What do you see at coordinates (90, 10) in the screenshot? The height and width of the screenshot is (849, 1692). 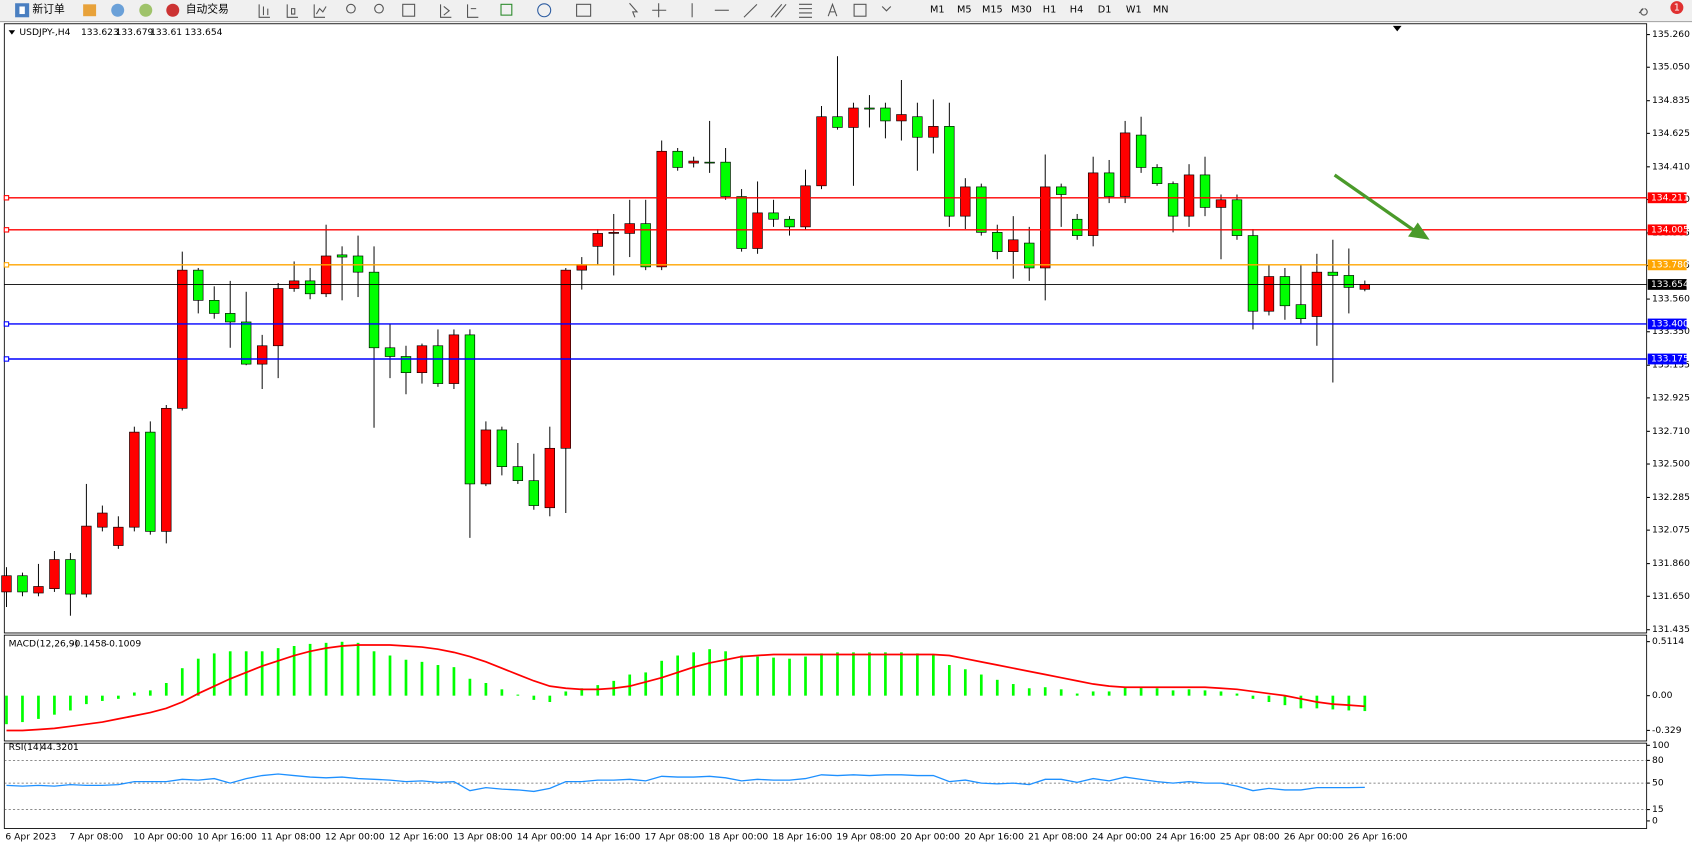 I see `history-icon` at bounding box center [90, 10].